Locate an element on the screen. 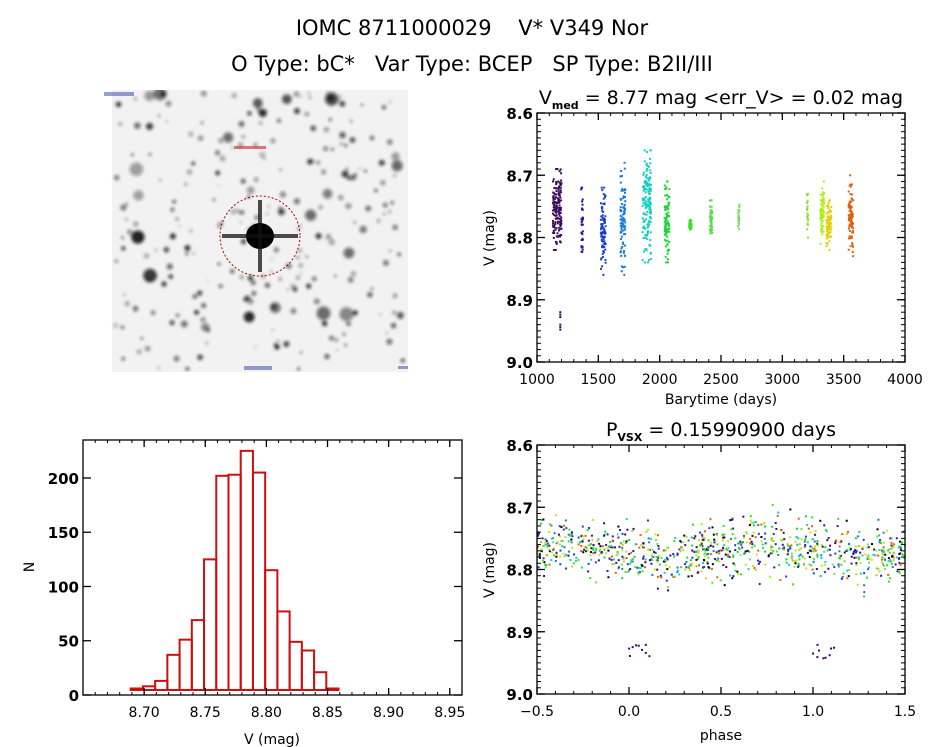 This screenshot has width=944, height=747. star-field is located at coordinates (259, 230).